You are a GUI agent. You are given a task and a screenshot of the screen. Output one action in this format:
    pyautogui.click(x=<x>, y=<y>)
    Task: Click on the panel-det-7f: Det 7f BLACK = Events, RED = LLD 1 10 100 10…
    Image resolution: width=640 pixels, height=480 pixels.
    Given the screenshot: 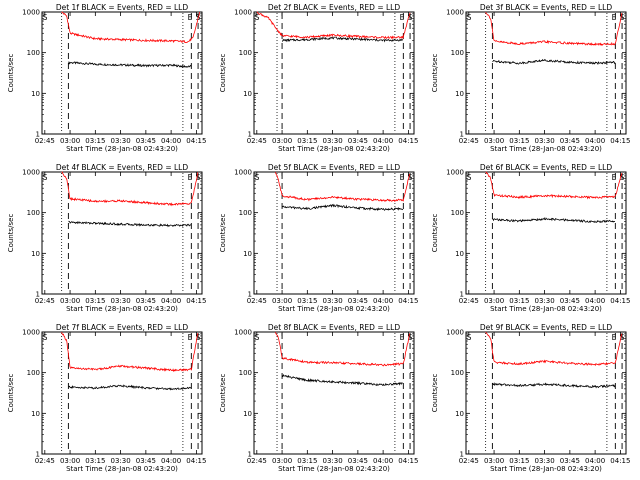 What is the action you would take?
    pyautogui.click(x=106, y=398)
    